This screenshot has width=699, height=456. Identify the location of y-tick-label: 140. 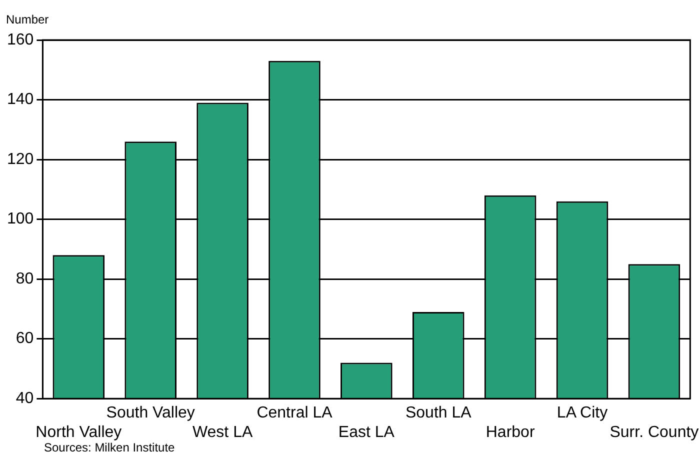
(20, 99).